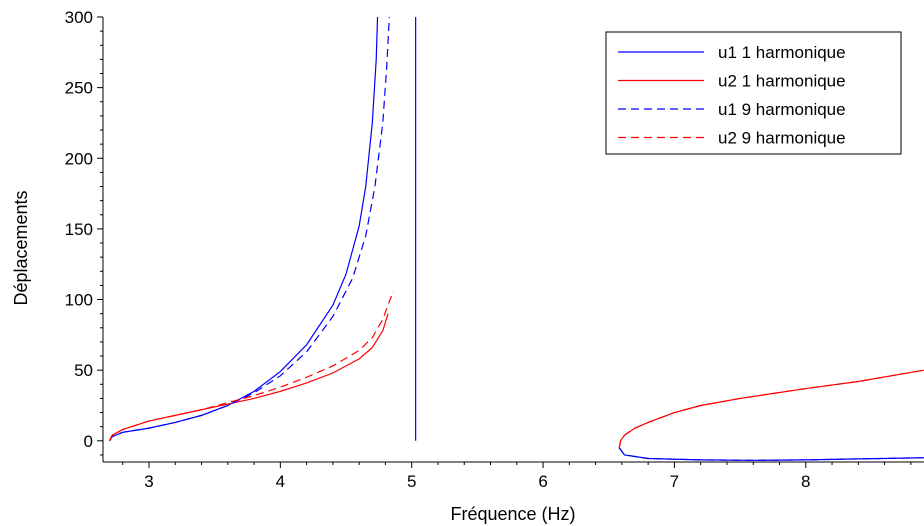 The height and width of the screenshot is (526, 924). Describe the element at coordinates (782, 138) in the screenshot. I see `legend-label: u2 9 harmonique` at that location.